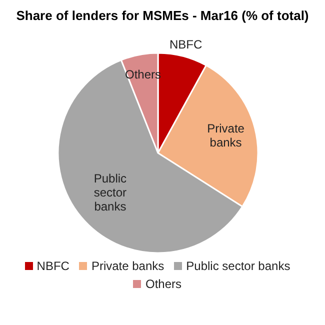  What do you see at coordinates (162, 15) in the screenshot?
I see `chart-title: Share of lenders for MSMEs - Mar16 (% of total)` at bounding box center [162, 15].